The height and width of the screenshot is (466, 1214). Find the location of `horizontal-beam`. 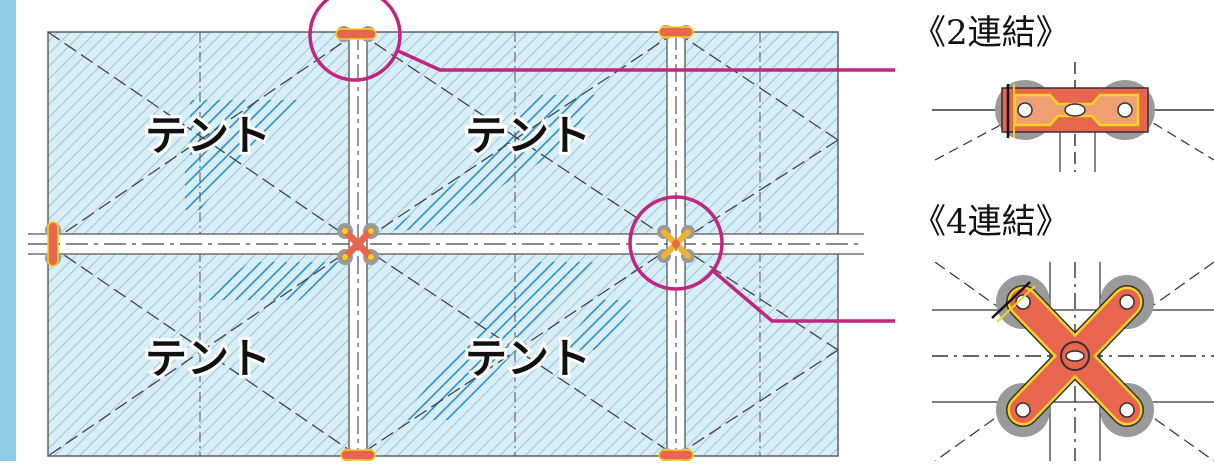

horizontal-beam is located at coordinates (446, 244).